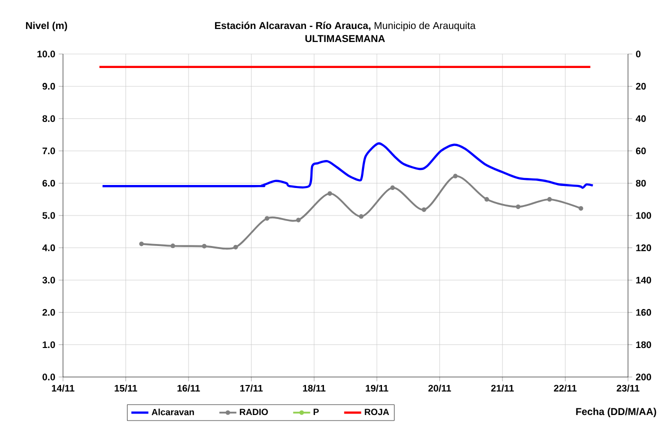 This screenshot has height=432, width=671. What do you see at coordinates (173, 412) in the screenshot?
I see `legend-label: Alcaravan` at bounding box center [173, 412].